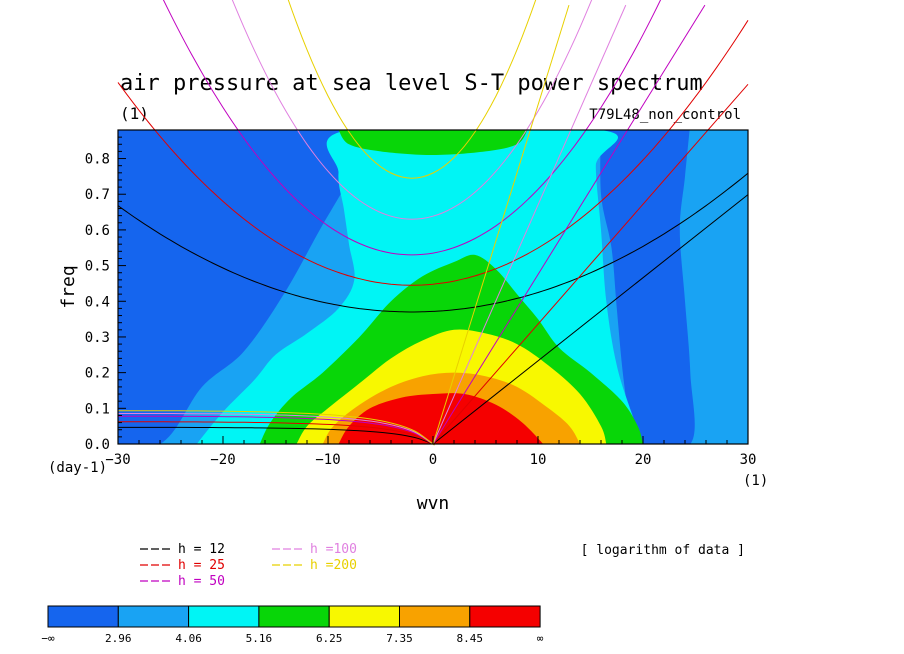  I want to click on x-tick-label: 20, so click(643, 460).